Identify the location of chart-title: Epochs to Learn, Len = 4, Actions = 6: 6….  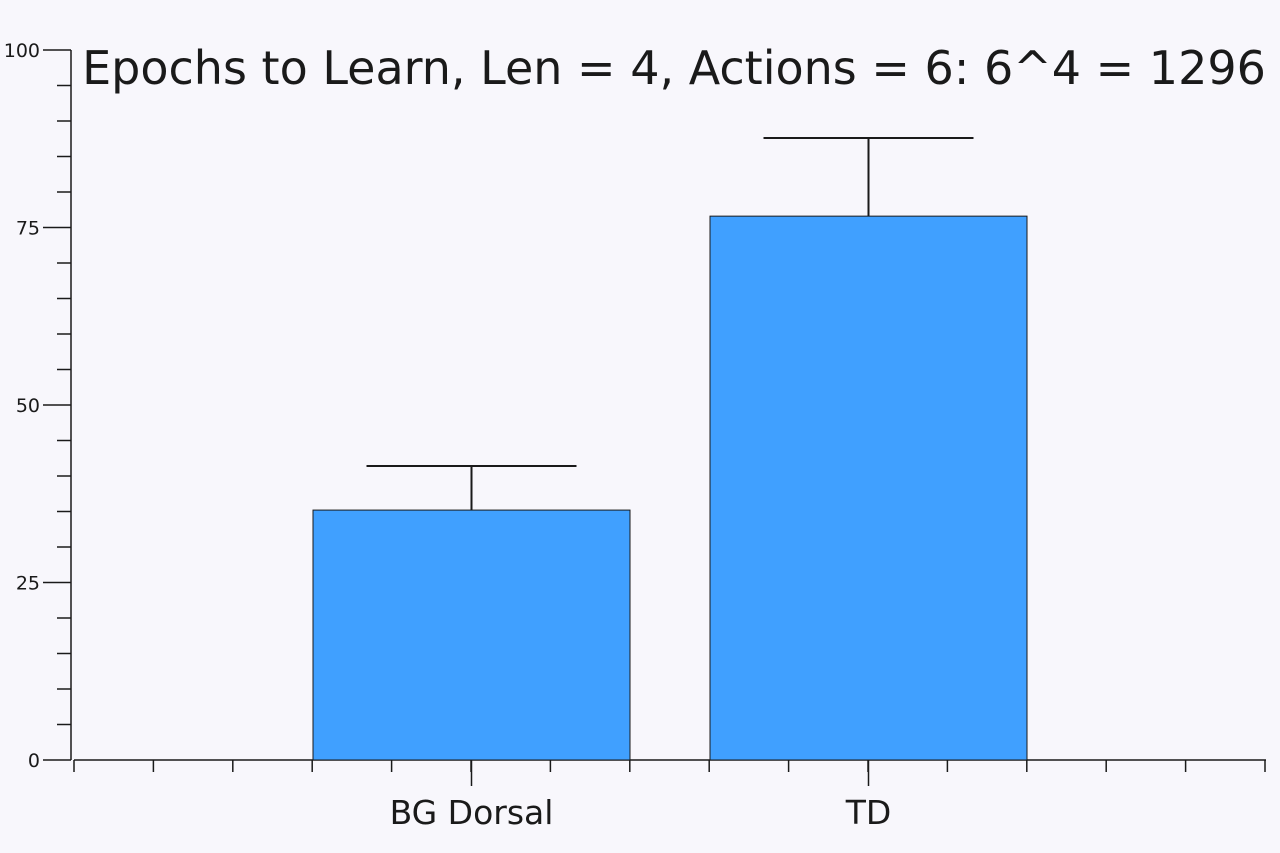
(674, 68).